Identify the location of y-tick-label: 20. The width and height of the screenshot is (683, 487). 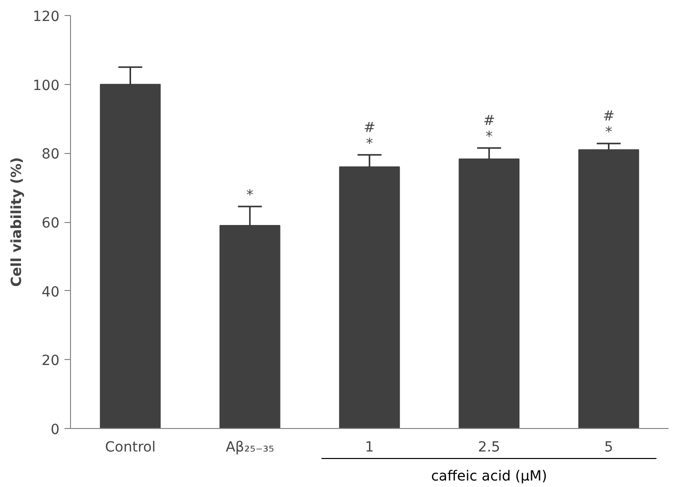
(51, 361).